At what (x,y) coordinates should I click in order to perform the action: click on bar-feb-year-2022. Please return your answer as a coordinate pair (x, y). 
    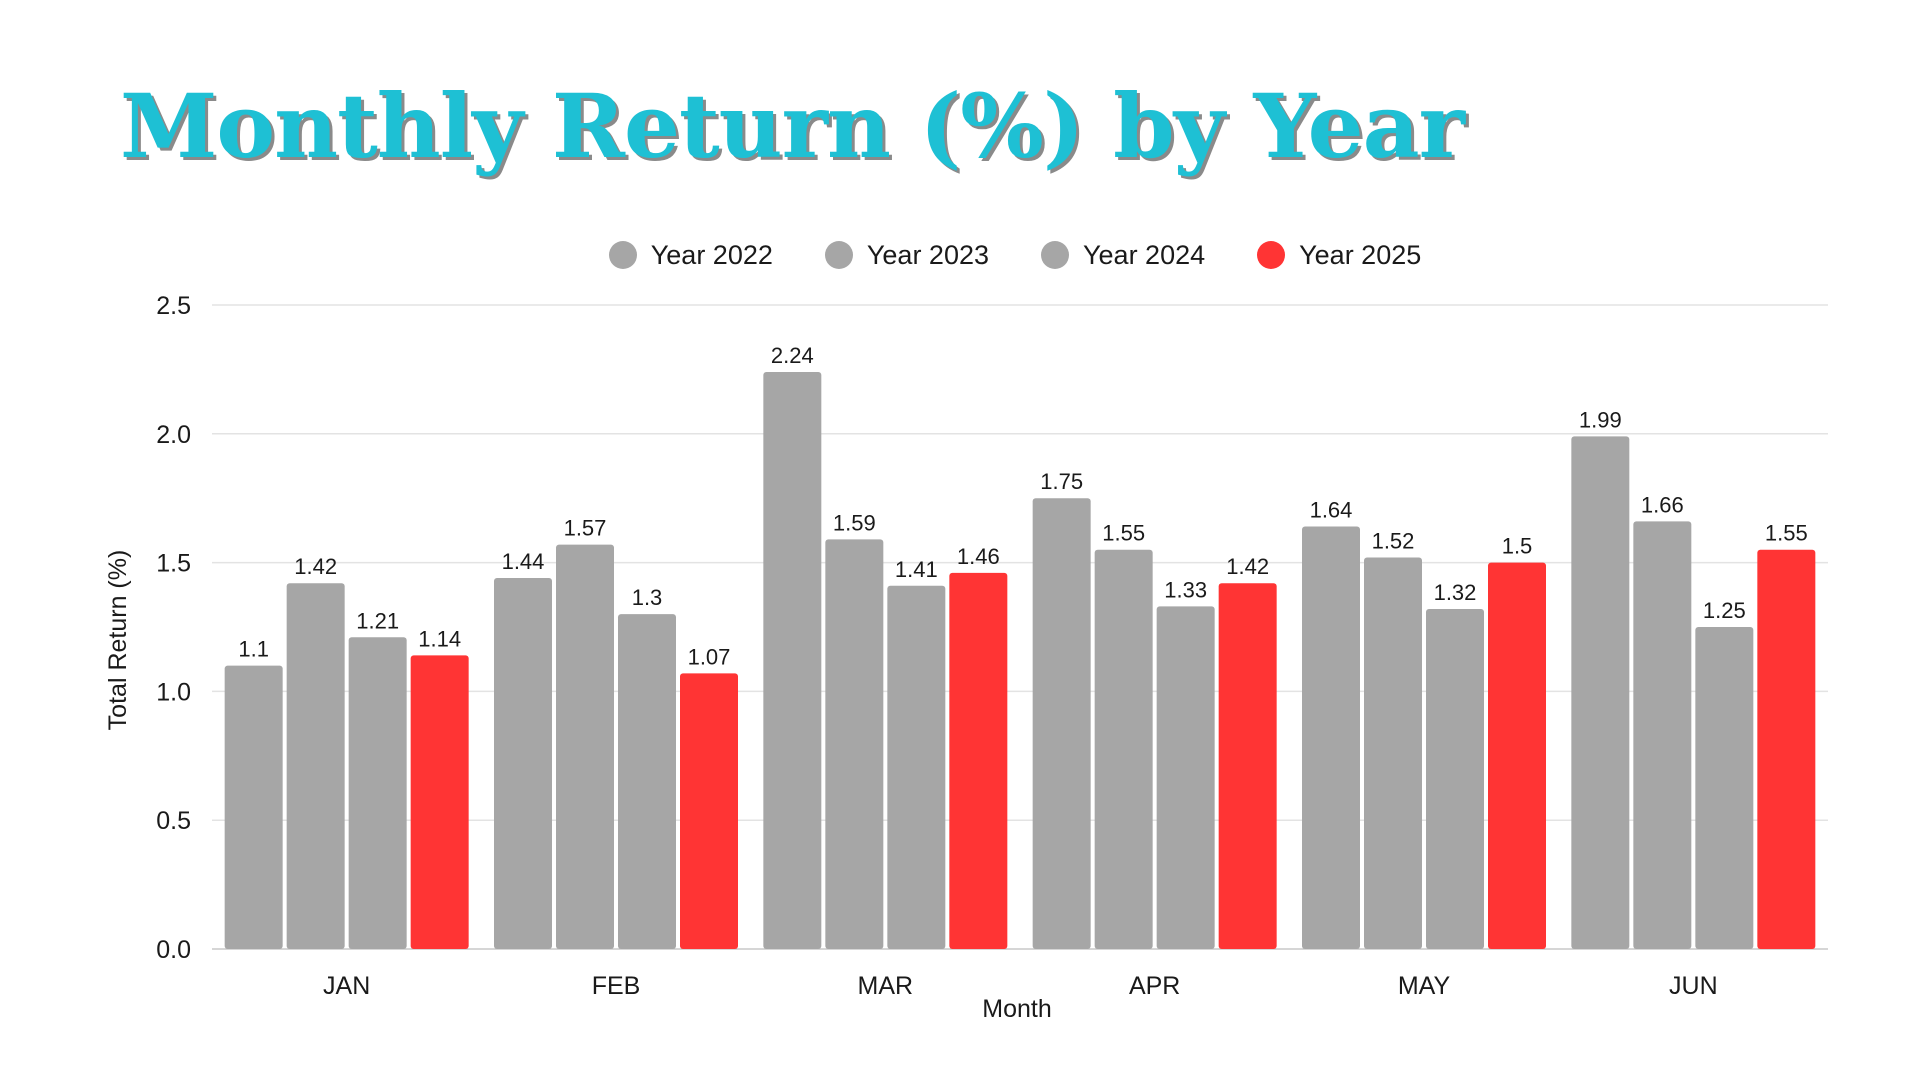
    Looking at the image, I should click on (523, 763).